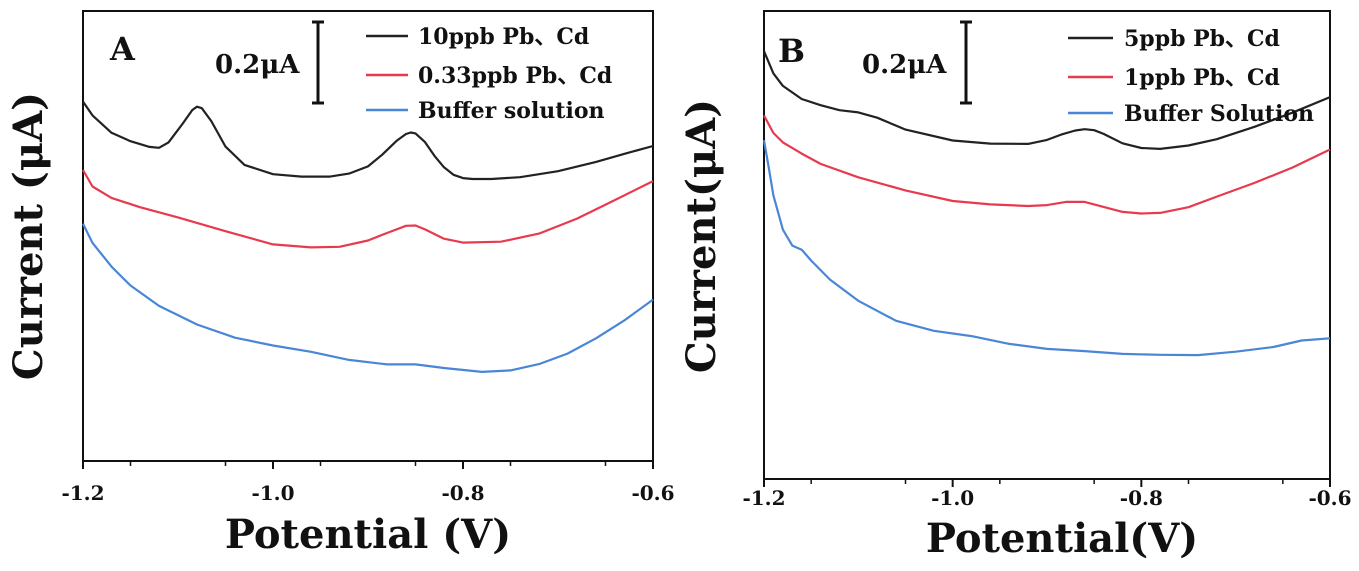  What do you see at coordinates (511, 111) in the screenshot?
I see `legend-entry: Buffer solution` at bounding box center [511, 111].